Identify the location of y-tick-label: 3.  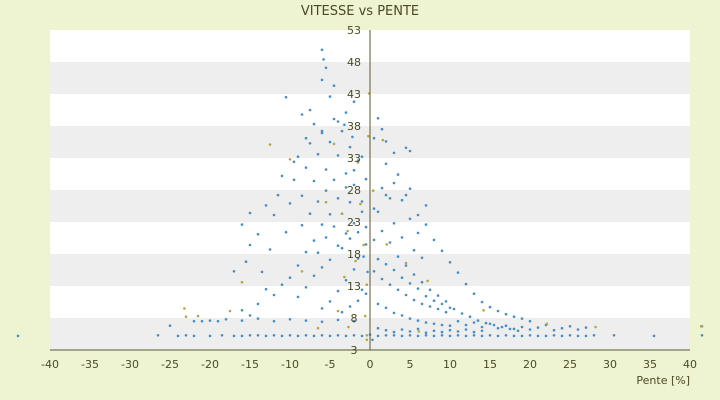
(354, 350).